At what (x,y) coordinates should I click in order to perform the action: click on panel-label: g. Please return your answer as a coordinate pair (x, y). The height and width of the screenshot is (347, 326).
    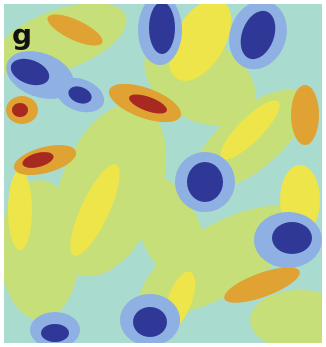
    Looking at the image, I should click on (22, 34).